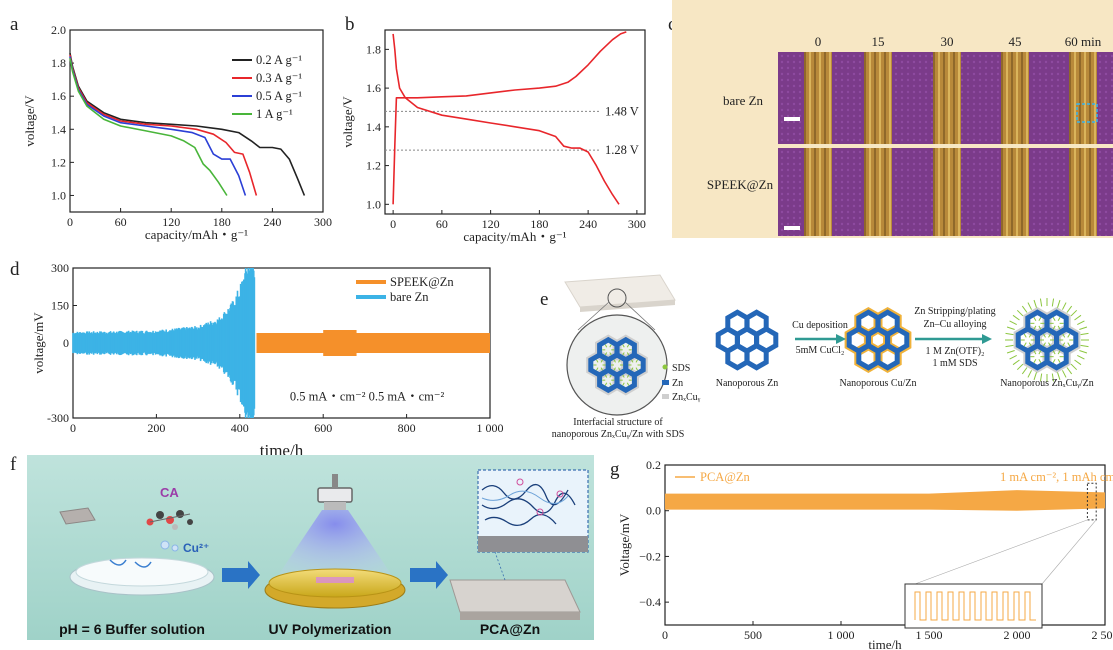 The height and width of the screenshot is (650, 1113). What do you see at coordinates (878, 383) in the screenshot?
I see `stage-2-label: Nanoporous Cu/Zn` at bounding box center [878, 383].